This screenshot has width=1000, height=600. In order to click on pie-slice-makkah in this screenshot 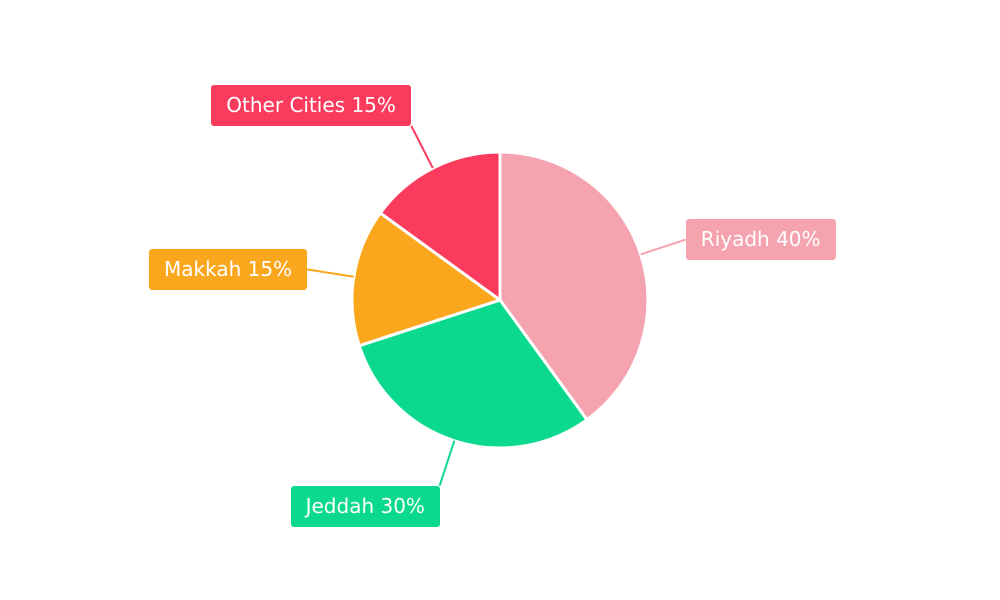, I will do `click(426, 279)`.